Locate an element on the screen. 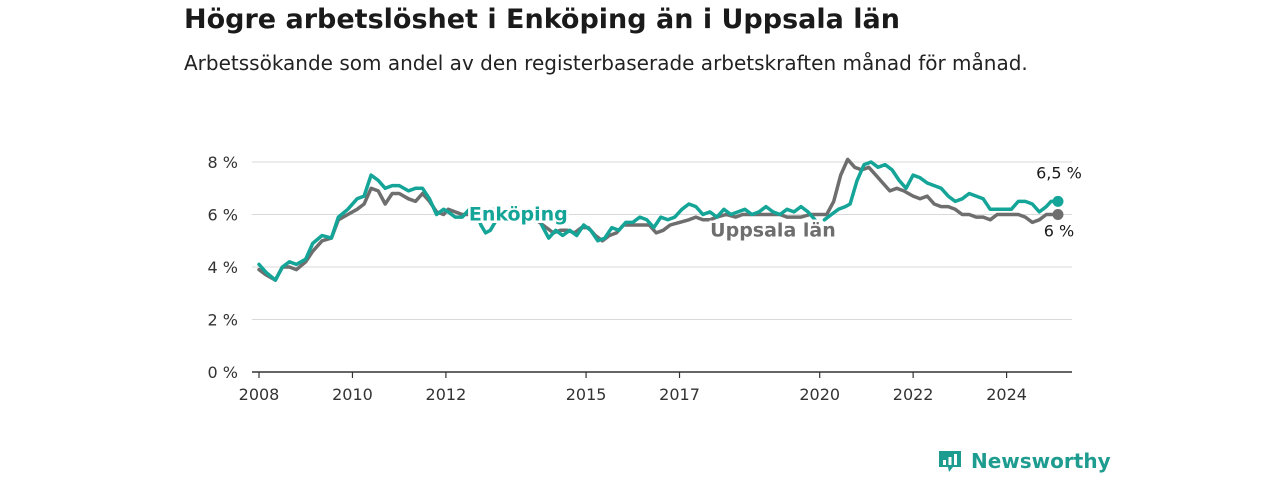 The image size is (1280, 480). data-labels: 6 % 6,5 % Enköping Uppsala län is located at coordinates (774, 203).